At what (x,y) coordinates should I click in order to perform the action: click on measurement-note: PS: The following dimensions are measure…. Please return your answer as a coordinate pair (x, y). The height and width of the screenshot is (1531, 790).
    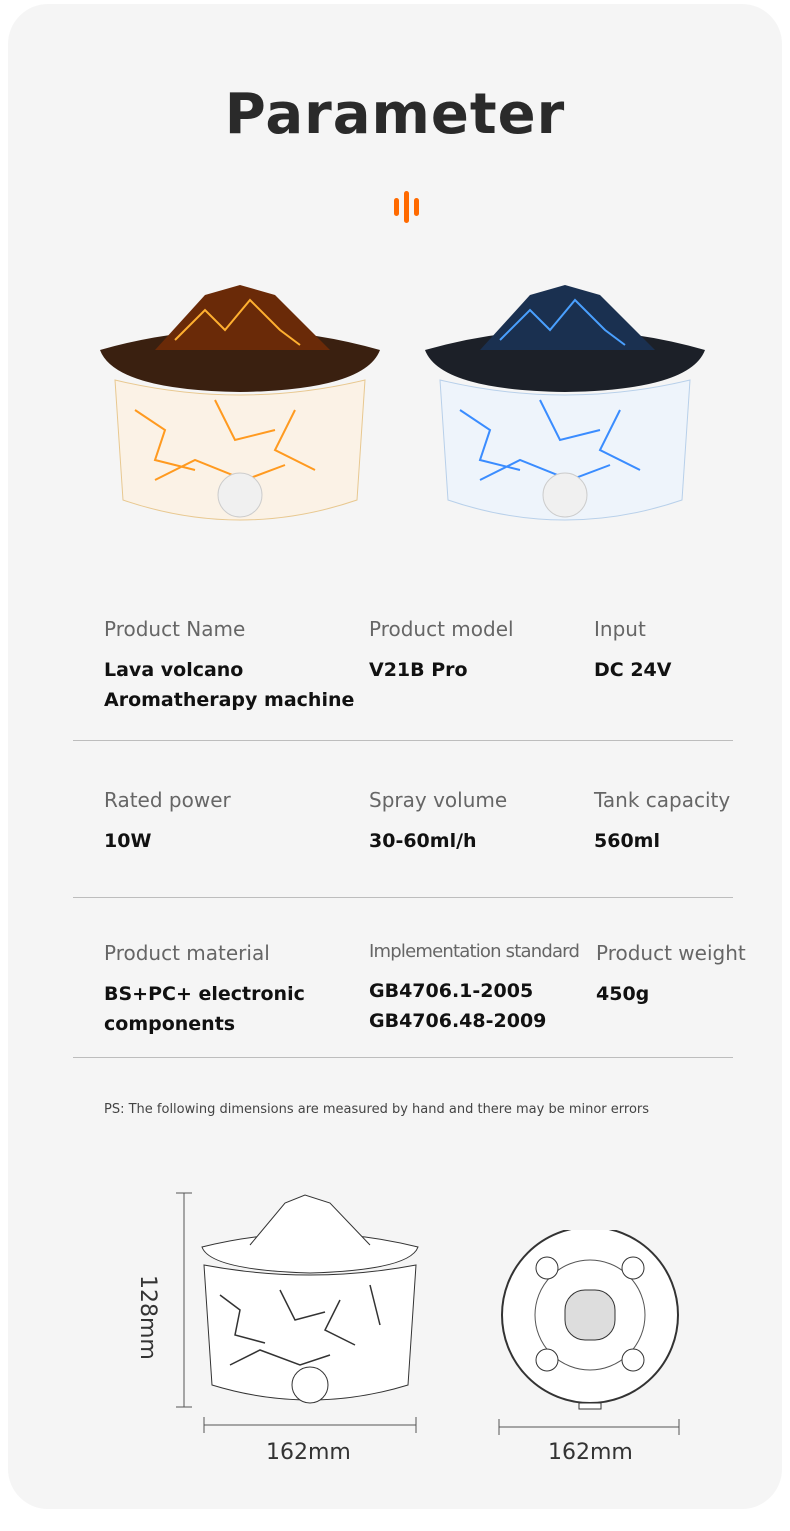
    Looking at the image, I should click on (377, 1109).